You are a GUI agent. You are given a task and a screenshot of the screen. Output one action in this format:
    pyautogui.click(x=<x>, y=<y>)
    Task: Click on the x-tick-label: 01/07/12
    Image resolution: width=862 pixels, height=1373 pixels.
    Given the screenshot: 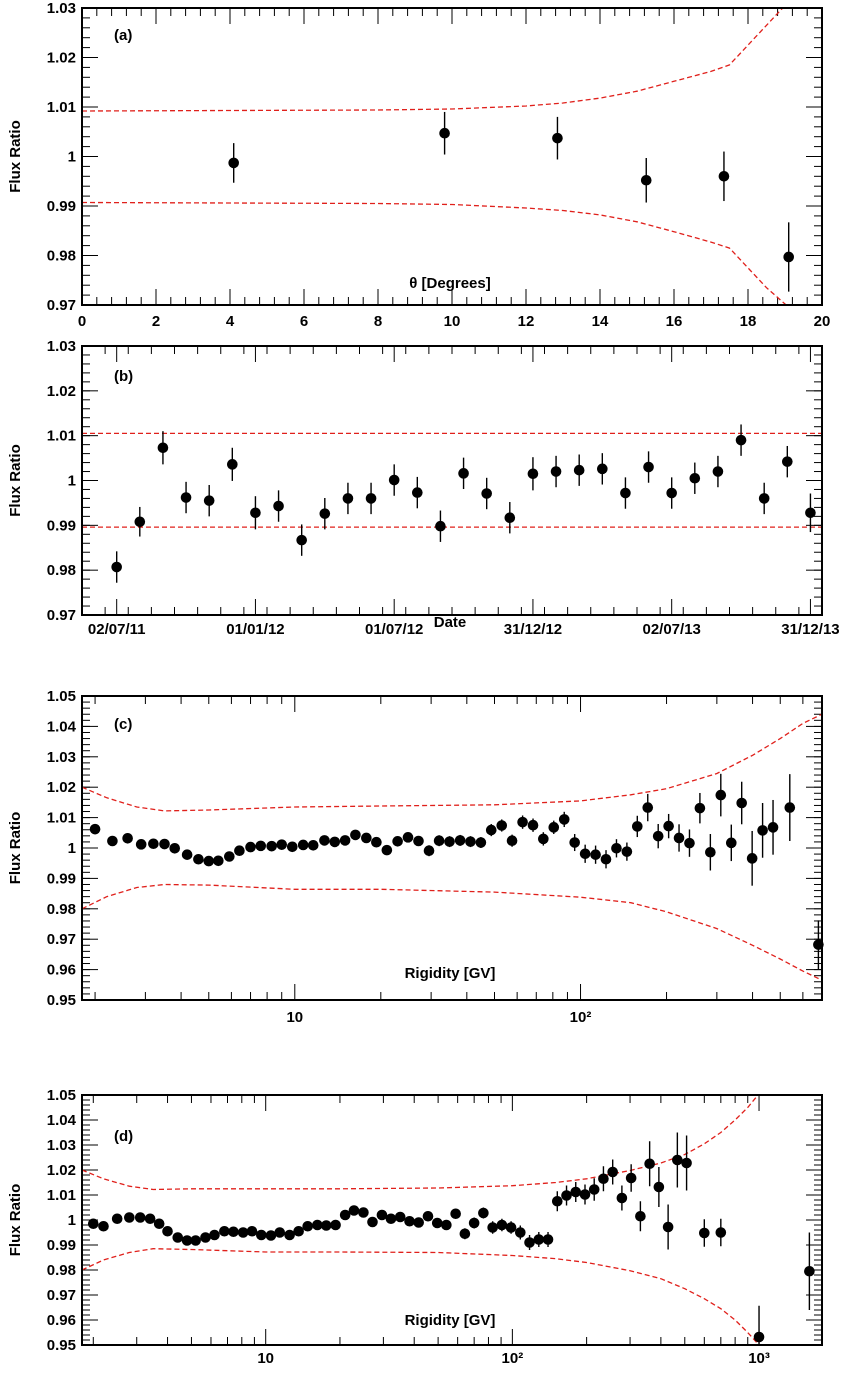 What is the action you would take?
    pyautogui.click(x=394, y=629)
    